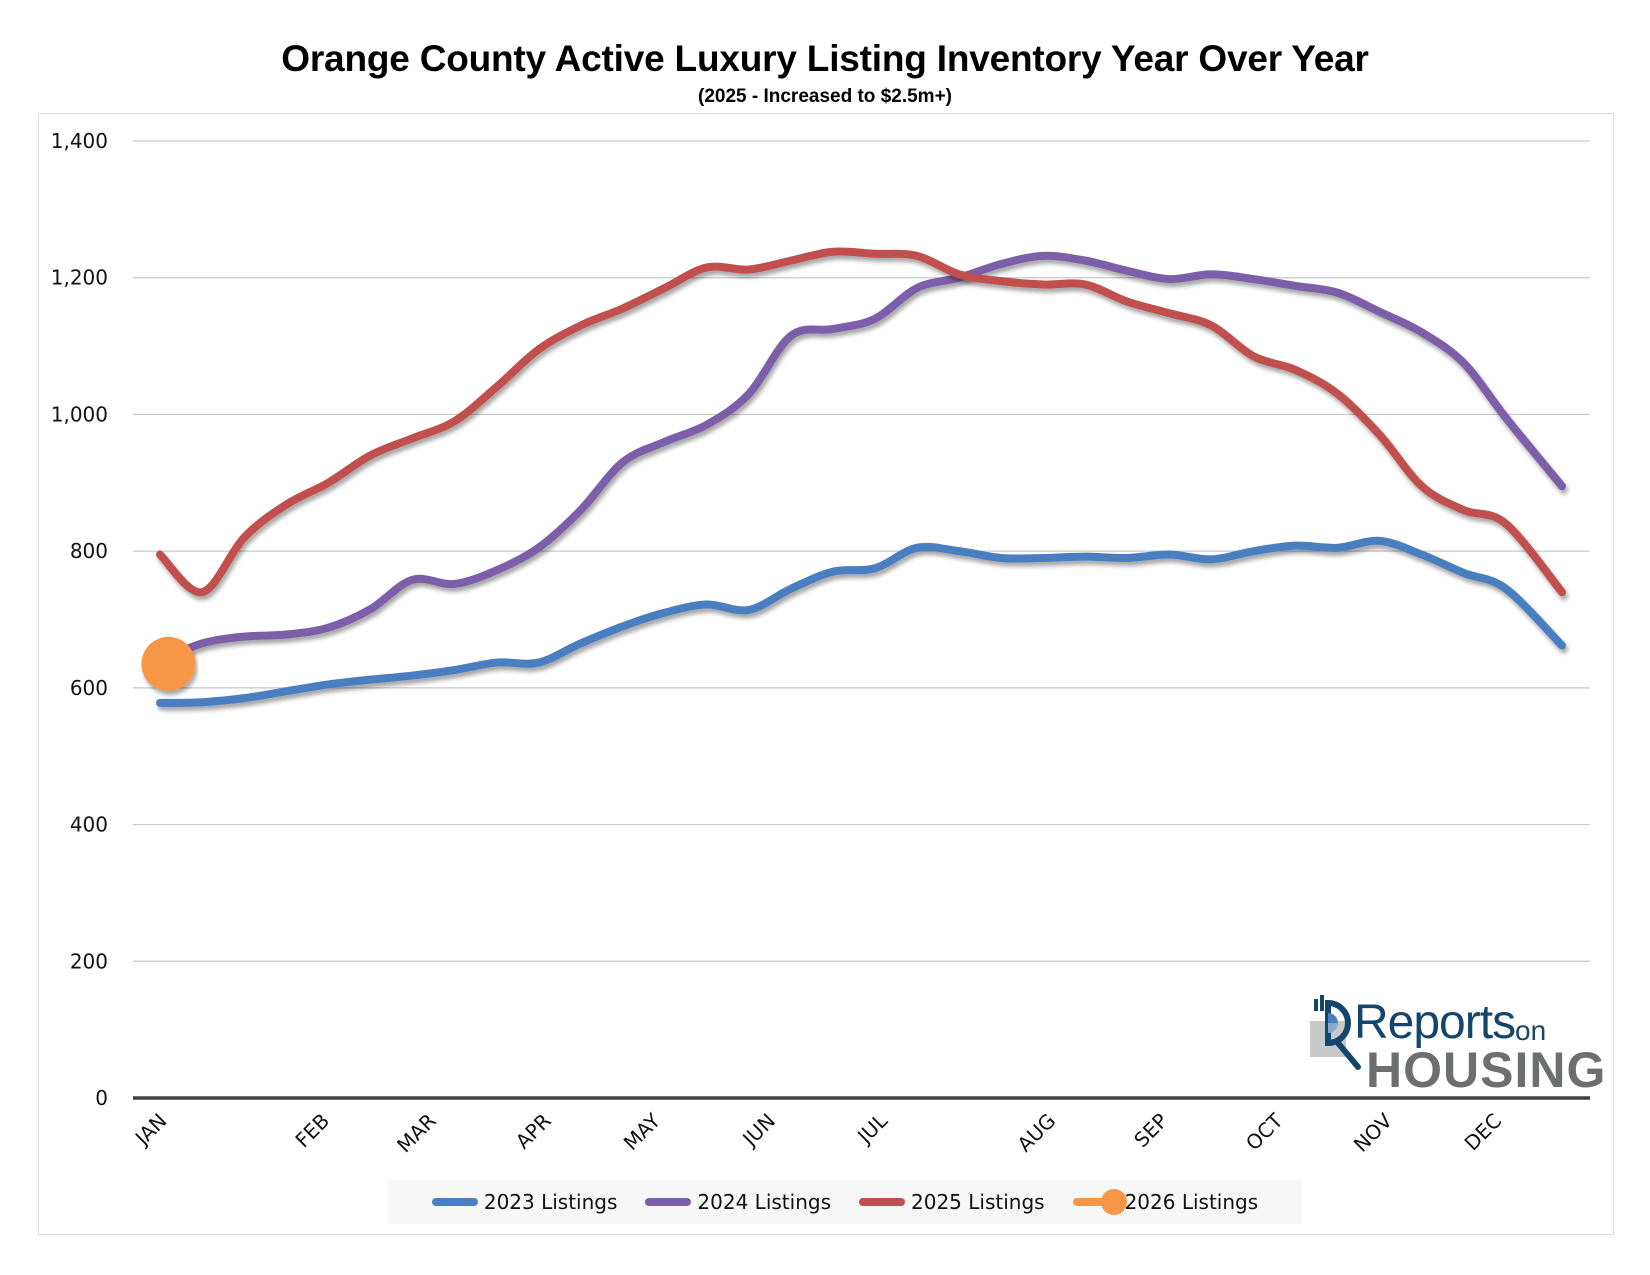 Image resolution: width=1650 pixels, height=1275 pixels. I want to click on magnifier-chart-icon, so click(1335, 1032).